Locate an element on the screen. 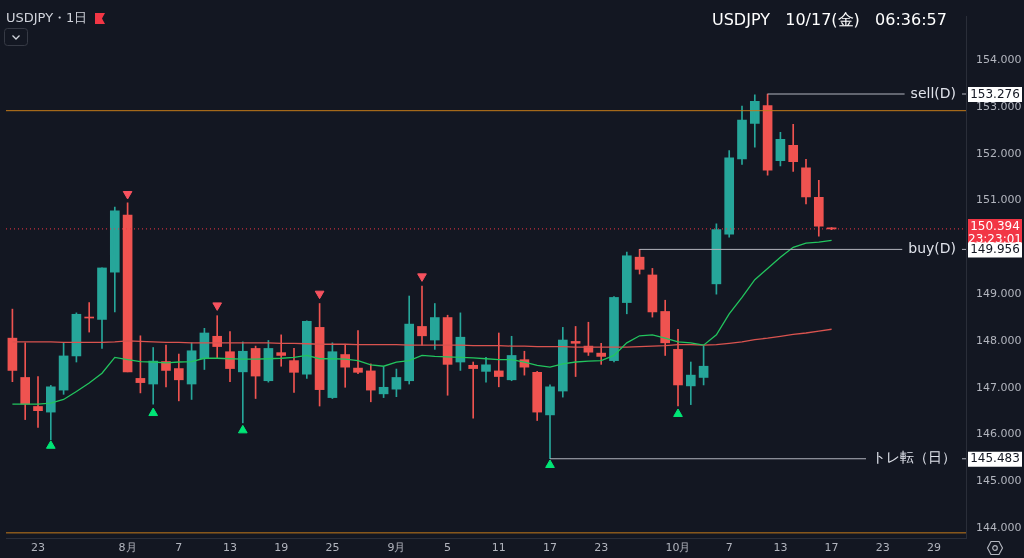 Image resolution: width=1024 pixels, height=558 pixels. y-tick-label: 149.000 is located at coordinates (999, 294).